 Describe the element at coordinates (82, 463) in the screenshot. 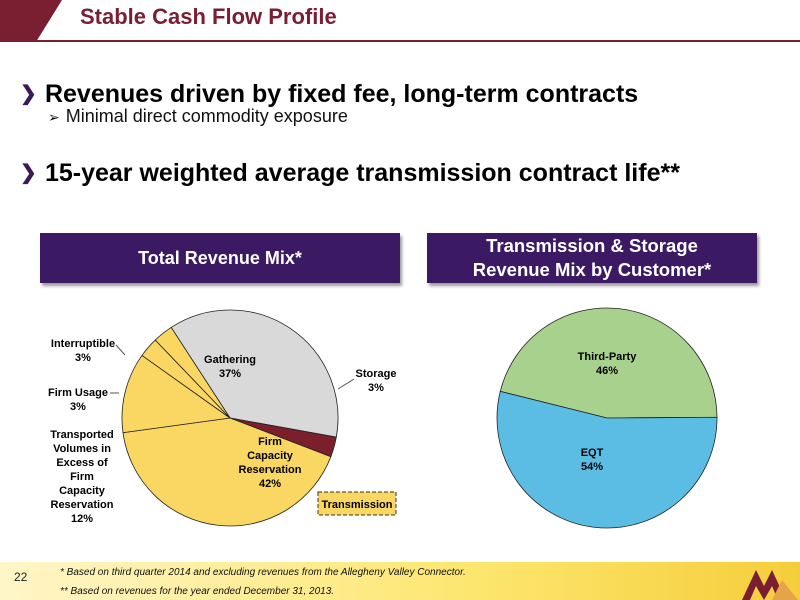

I see `transported-label-3: Excess of` at that location.